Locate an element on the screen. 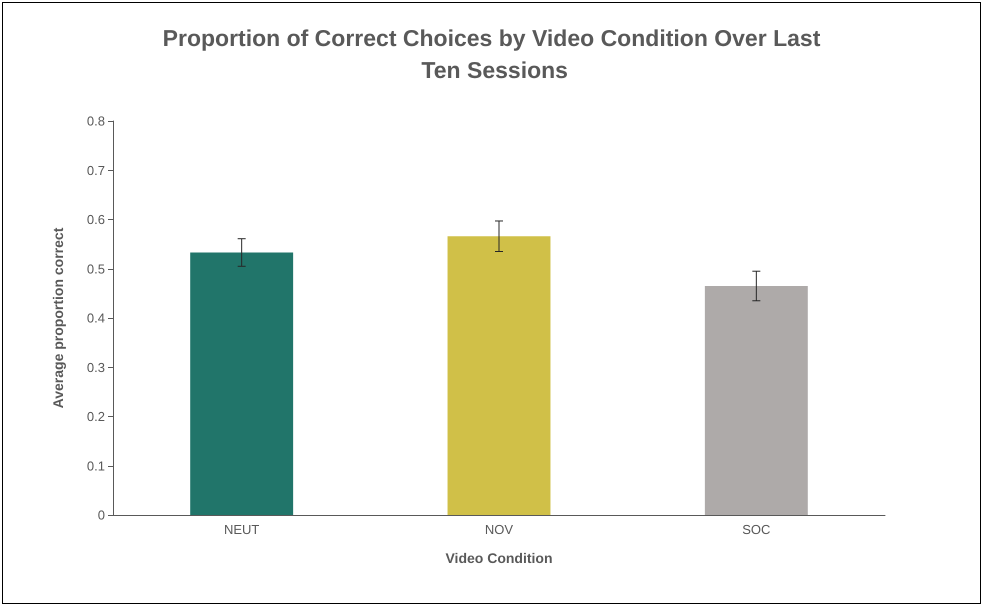  y-tick-label: 0.5 is located at coordinates (95, 268).